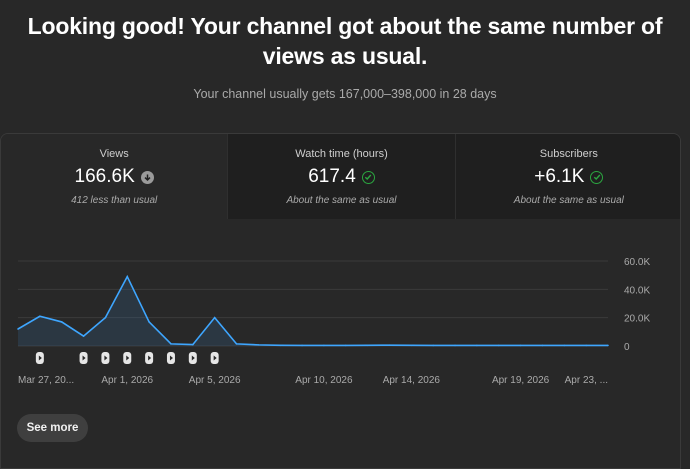  I want to click on views-area, so click(313, 311).